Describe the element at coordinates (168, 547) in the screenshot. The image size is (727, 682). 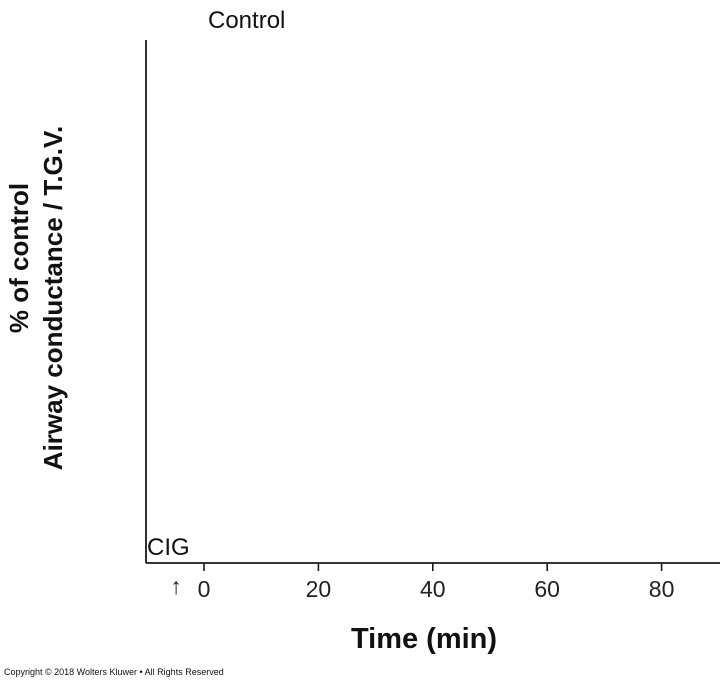
I see `cig-label: CIG` at that location.